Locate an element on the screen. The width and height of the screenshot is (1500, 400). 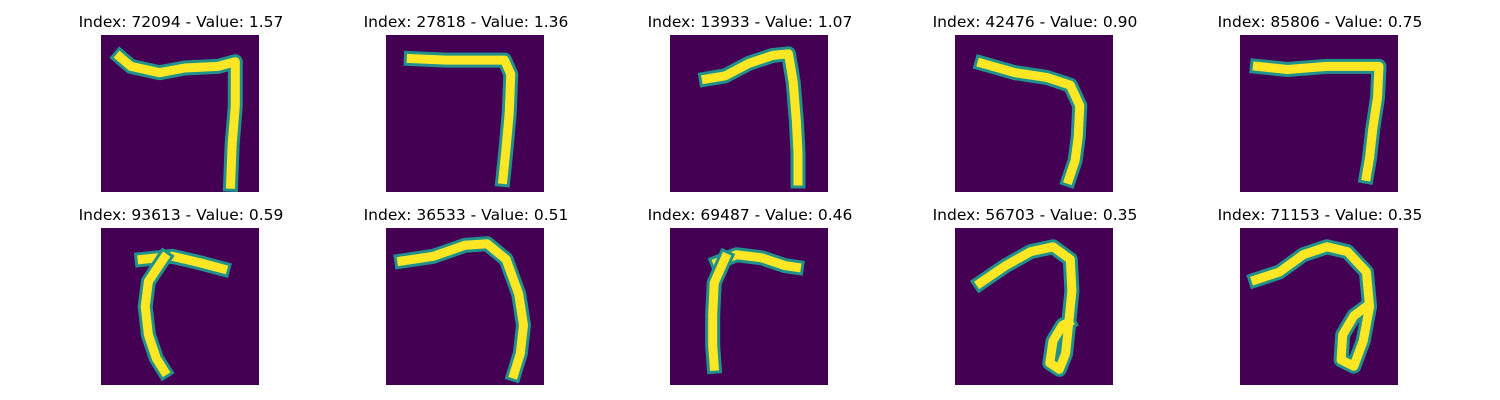
panel-1: Index: 72094 - Value: 1.57 is located at coordinates (181, 107).